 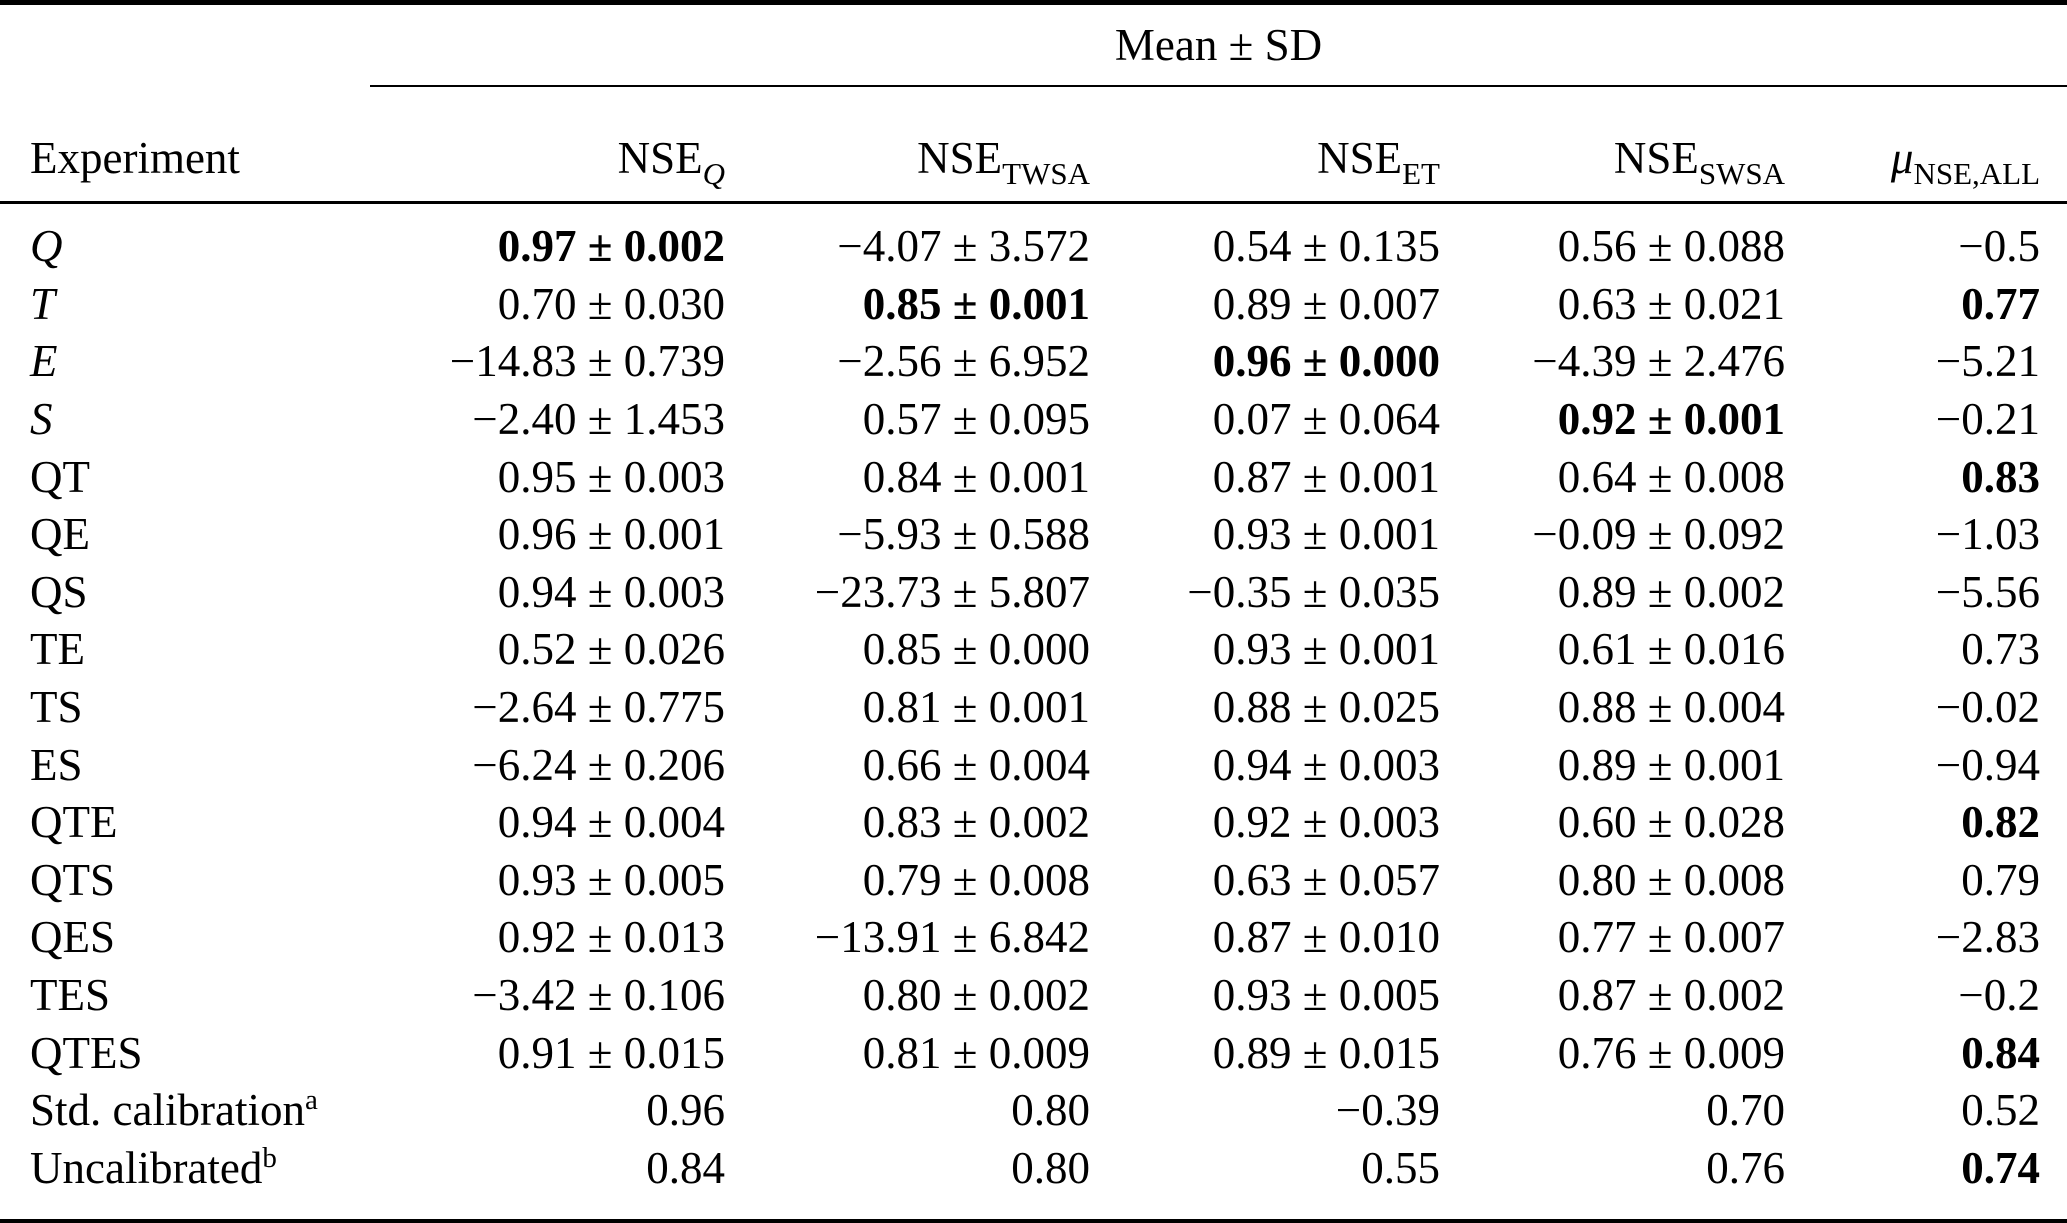 What do you see at coordinates (1326, 879) in the screenshot?
I see `value-cell: 0.63 ± 0.057` at bounding box center [1326, 879].